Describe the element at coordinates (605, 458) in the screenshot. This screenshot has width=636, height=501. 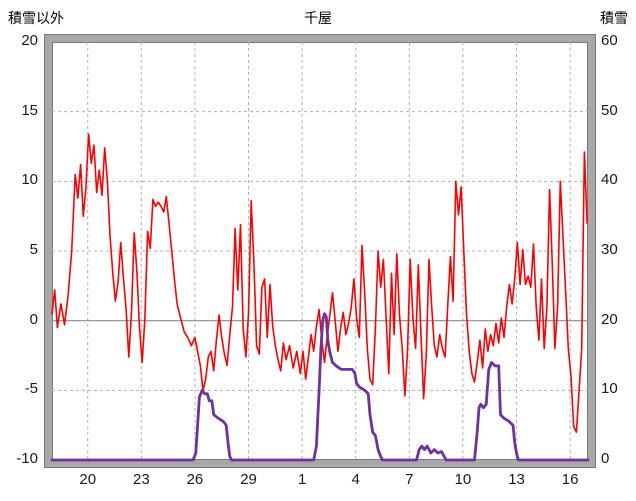
I see `y-axis-right-tick: 0` at that location.